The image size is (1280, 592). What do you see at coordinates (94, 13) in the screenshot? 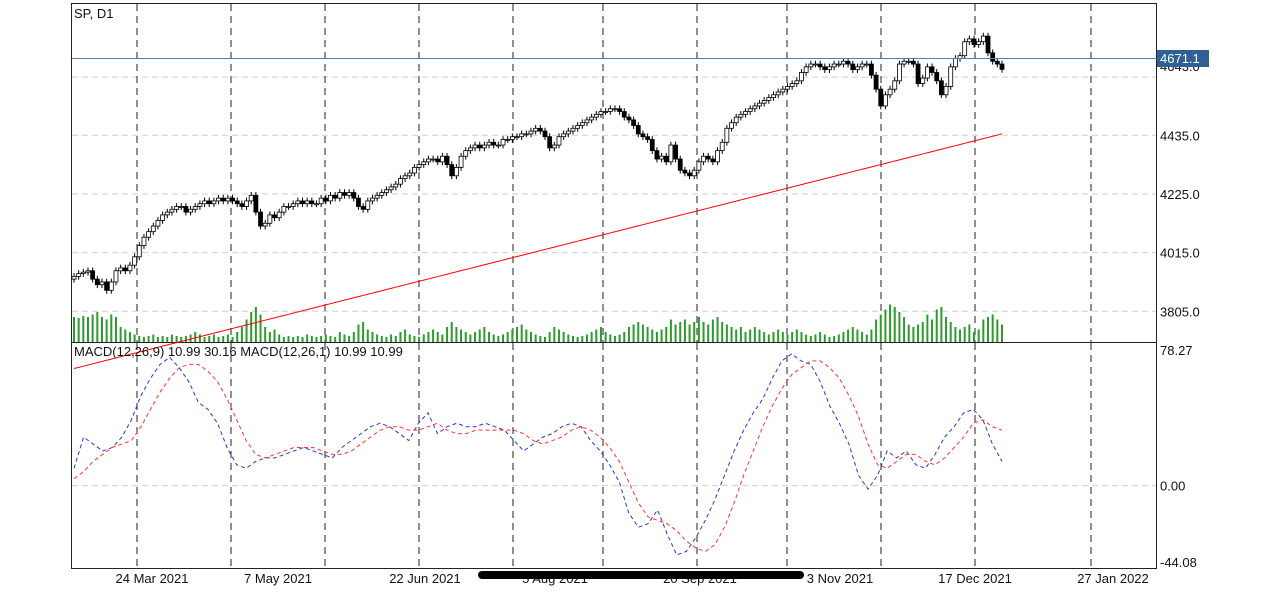
I see `main-panel-title: SP, D1` at bounding box center [94, 13].